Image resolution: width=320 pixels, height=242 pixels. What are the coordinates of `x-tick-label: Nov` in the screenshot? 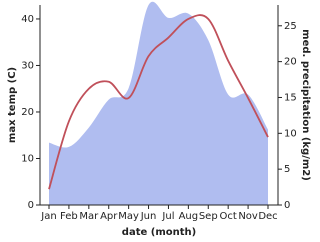 It's located at (248, 216).